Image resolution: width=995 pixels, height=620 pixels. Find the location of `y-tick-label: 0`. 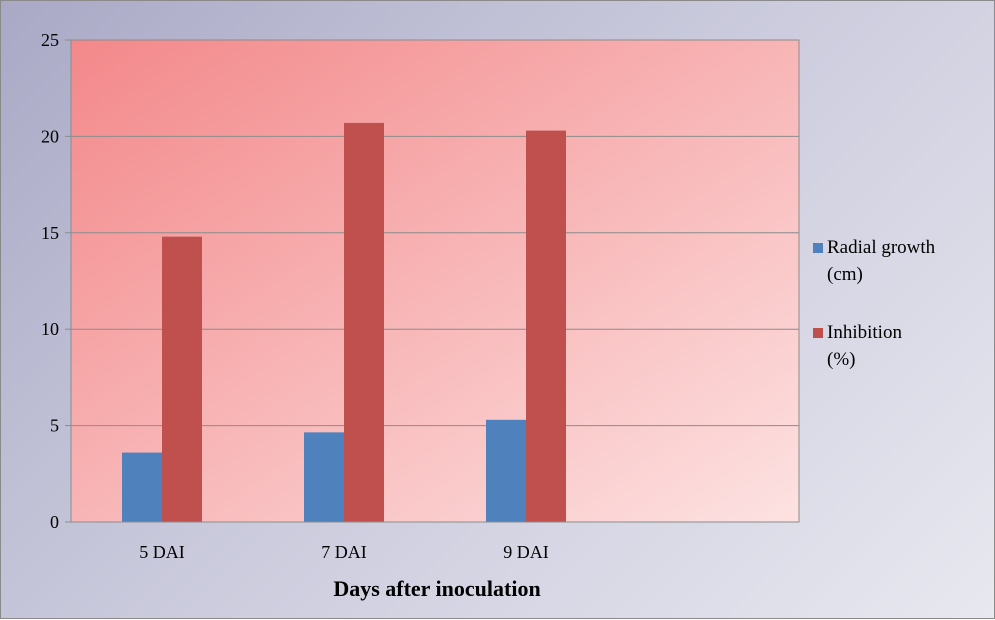

y-tick-label: 0 is located at coordinates (54, 522).